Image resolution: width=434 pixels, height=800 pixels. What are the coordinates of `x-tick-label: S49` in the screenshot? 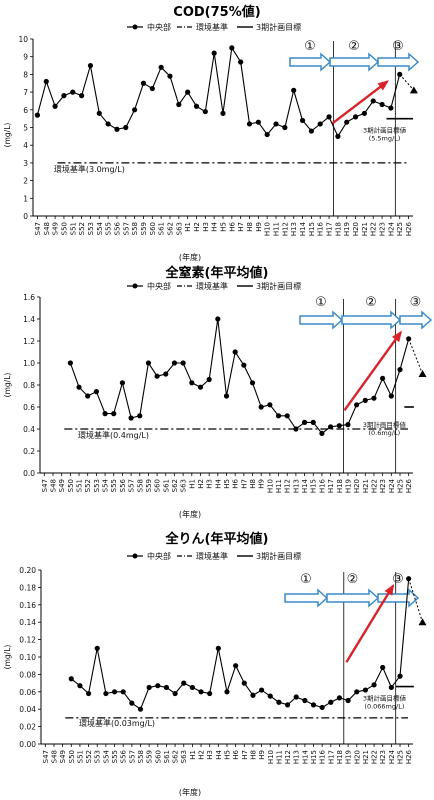 It's located at (56, 228).